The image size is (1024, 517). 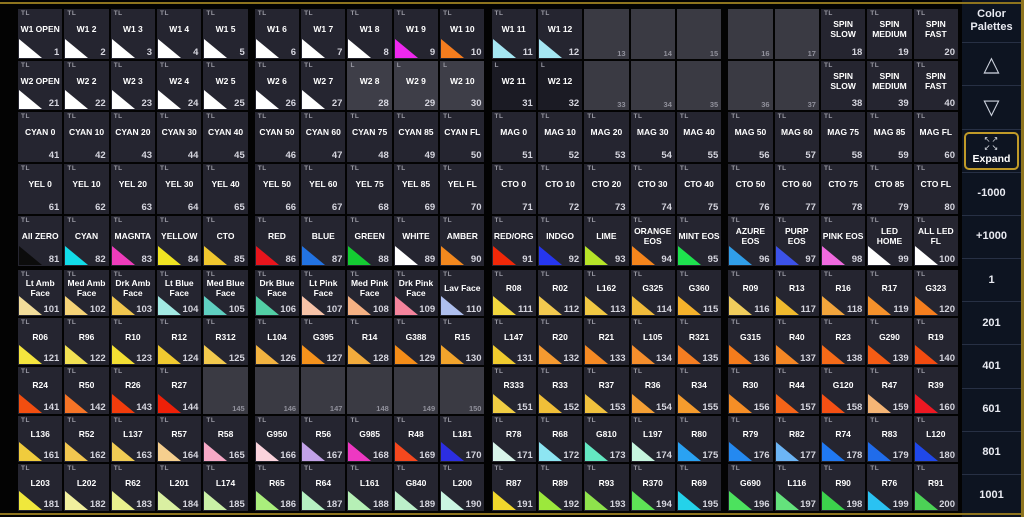 I want to click on palette-cell: L W2 12 32, so click(x=560, y=85).